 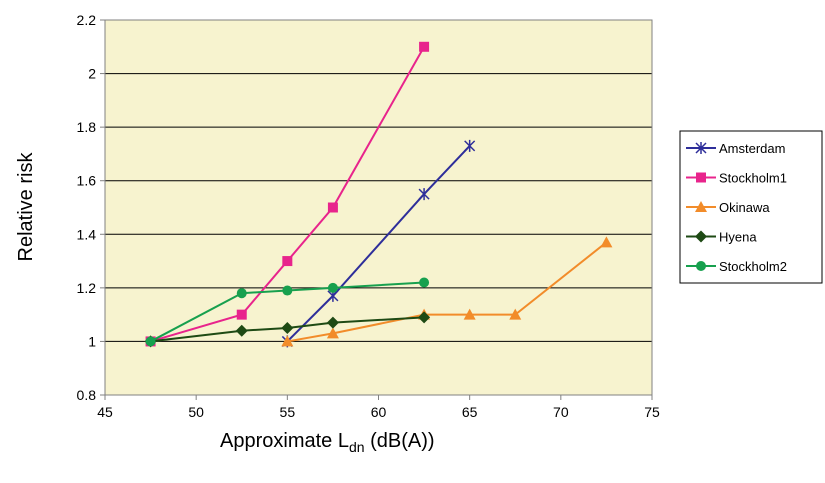 What do you see at coordinates (753, 178) in the screenshot?
I see `legend-label: Stockholm1` at bounding box center [753, 178].